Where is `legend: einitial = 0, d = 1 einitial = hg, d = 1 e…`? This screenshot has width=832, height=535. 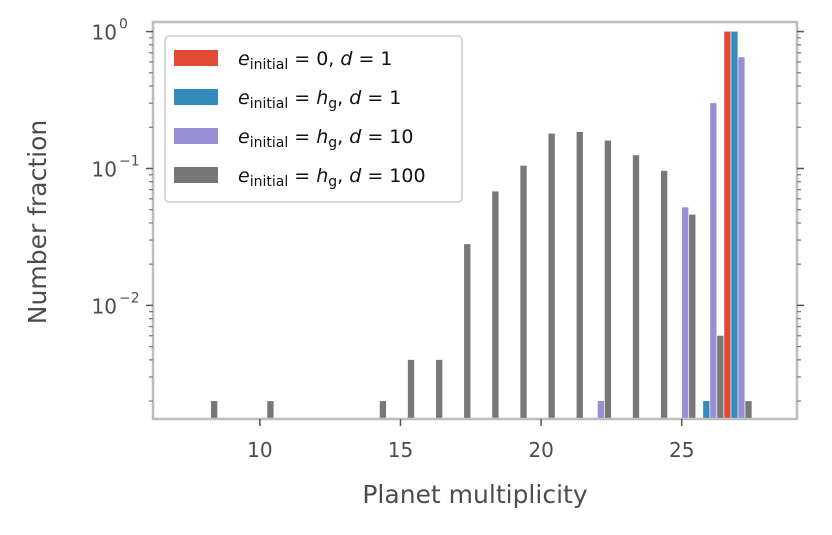 legend: einitial = 0, d = 1 einitial = hg, d = 1 e… is located at coordinates (313, 119).